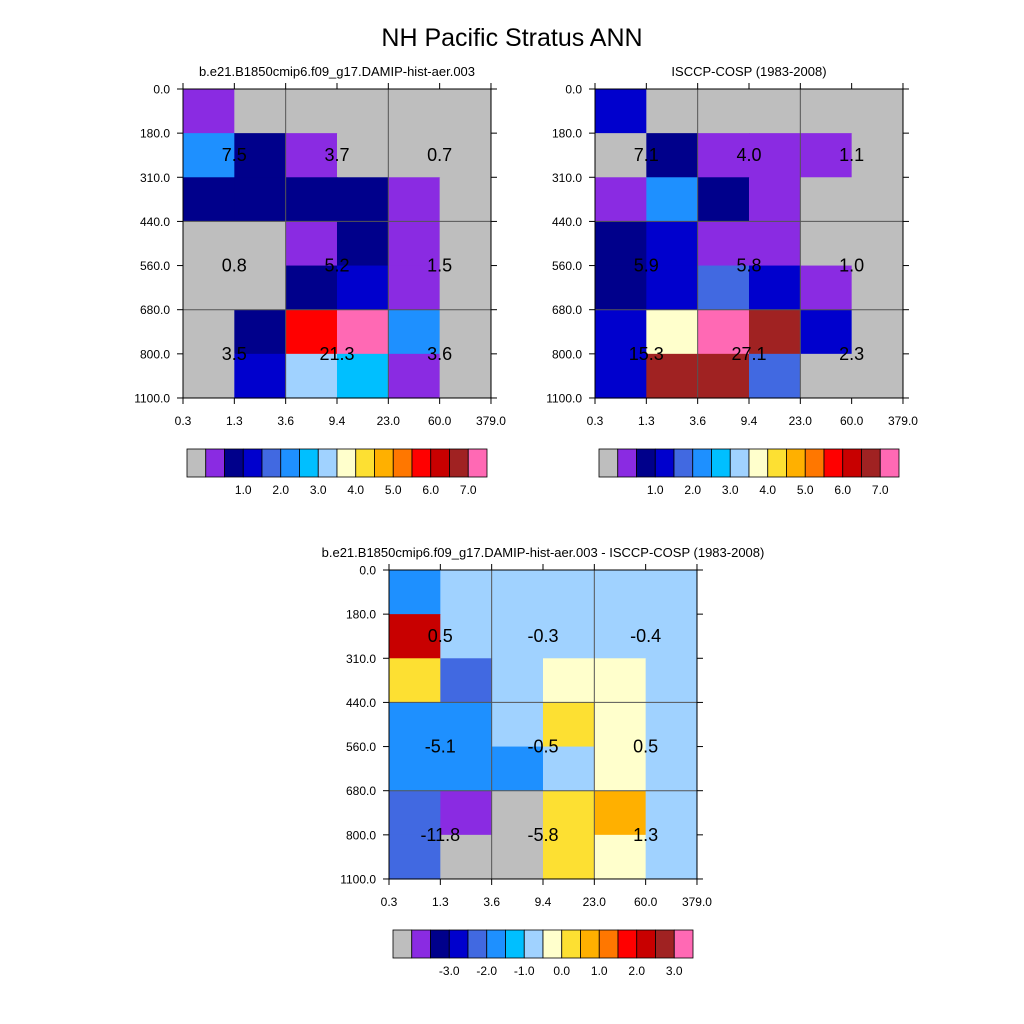 This screenshot has height=1024, width=1024. I want to click on colorbar-label: 1.0, so click(599, 971).